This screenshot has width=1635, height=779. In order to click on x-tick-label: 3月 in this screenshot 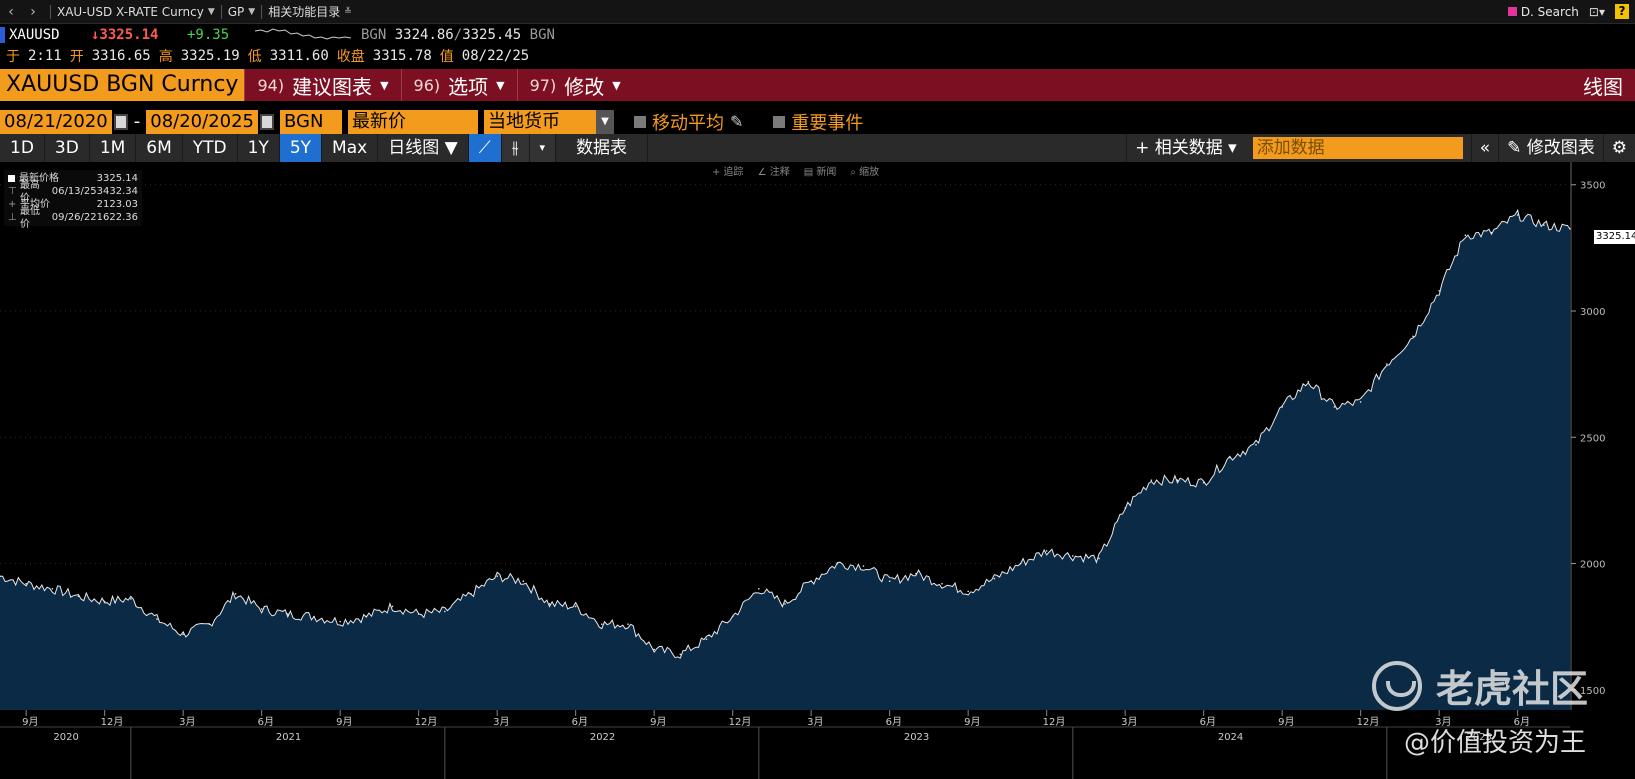, I will do `click(815, 722)`.